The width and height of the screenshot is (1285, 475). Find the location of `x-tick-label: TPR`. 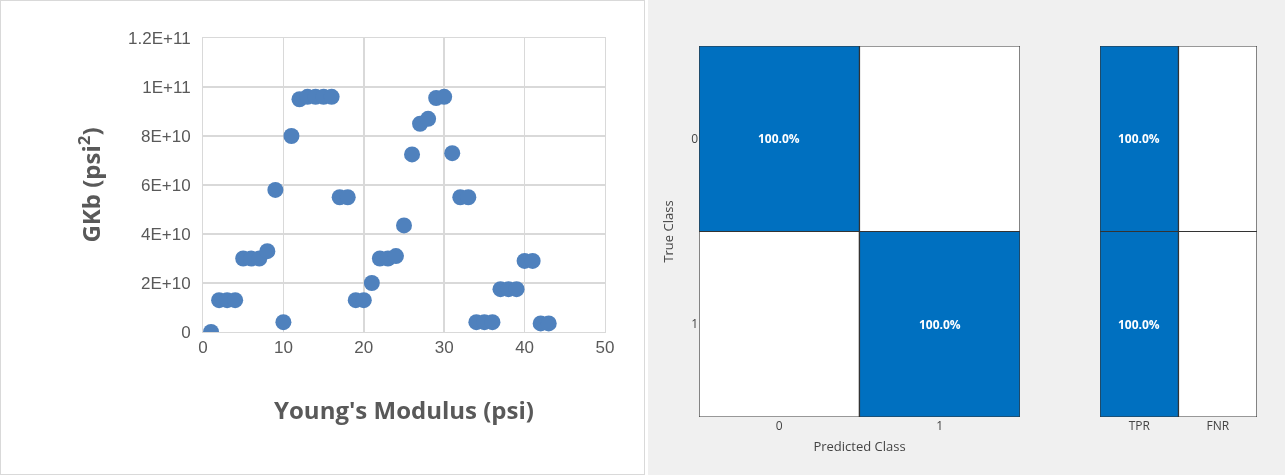

x-tick-label: TPR is located at coordinates (1139, 425).